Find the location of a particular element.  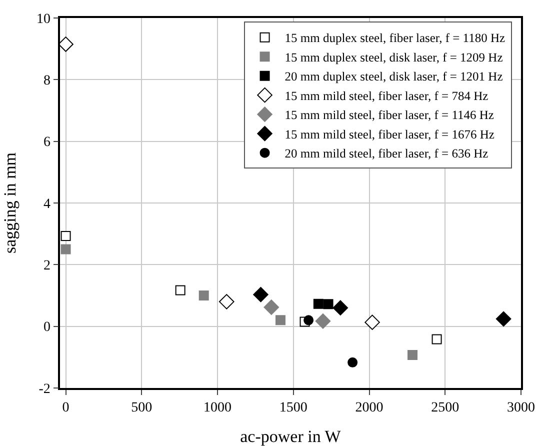

y-tick-label: 6 is located at coordinates (46, 142).